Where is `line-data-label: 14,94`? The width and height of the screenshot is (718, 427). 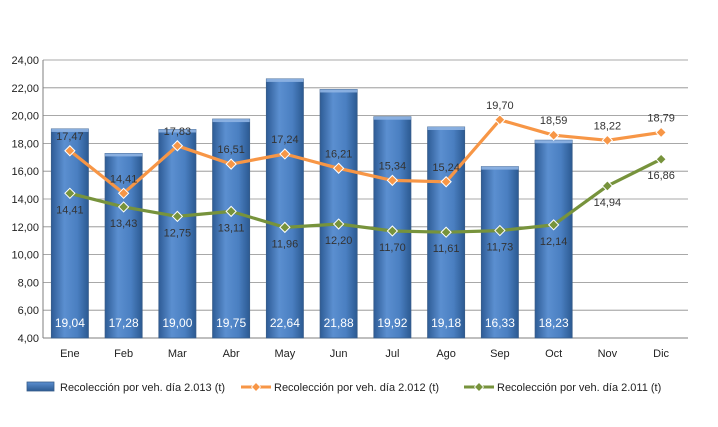
line-data-label: 14,94 is located at coordinates (608, 203).